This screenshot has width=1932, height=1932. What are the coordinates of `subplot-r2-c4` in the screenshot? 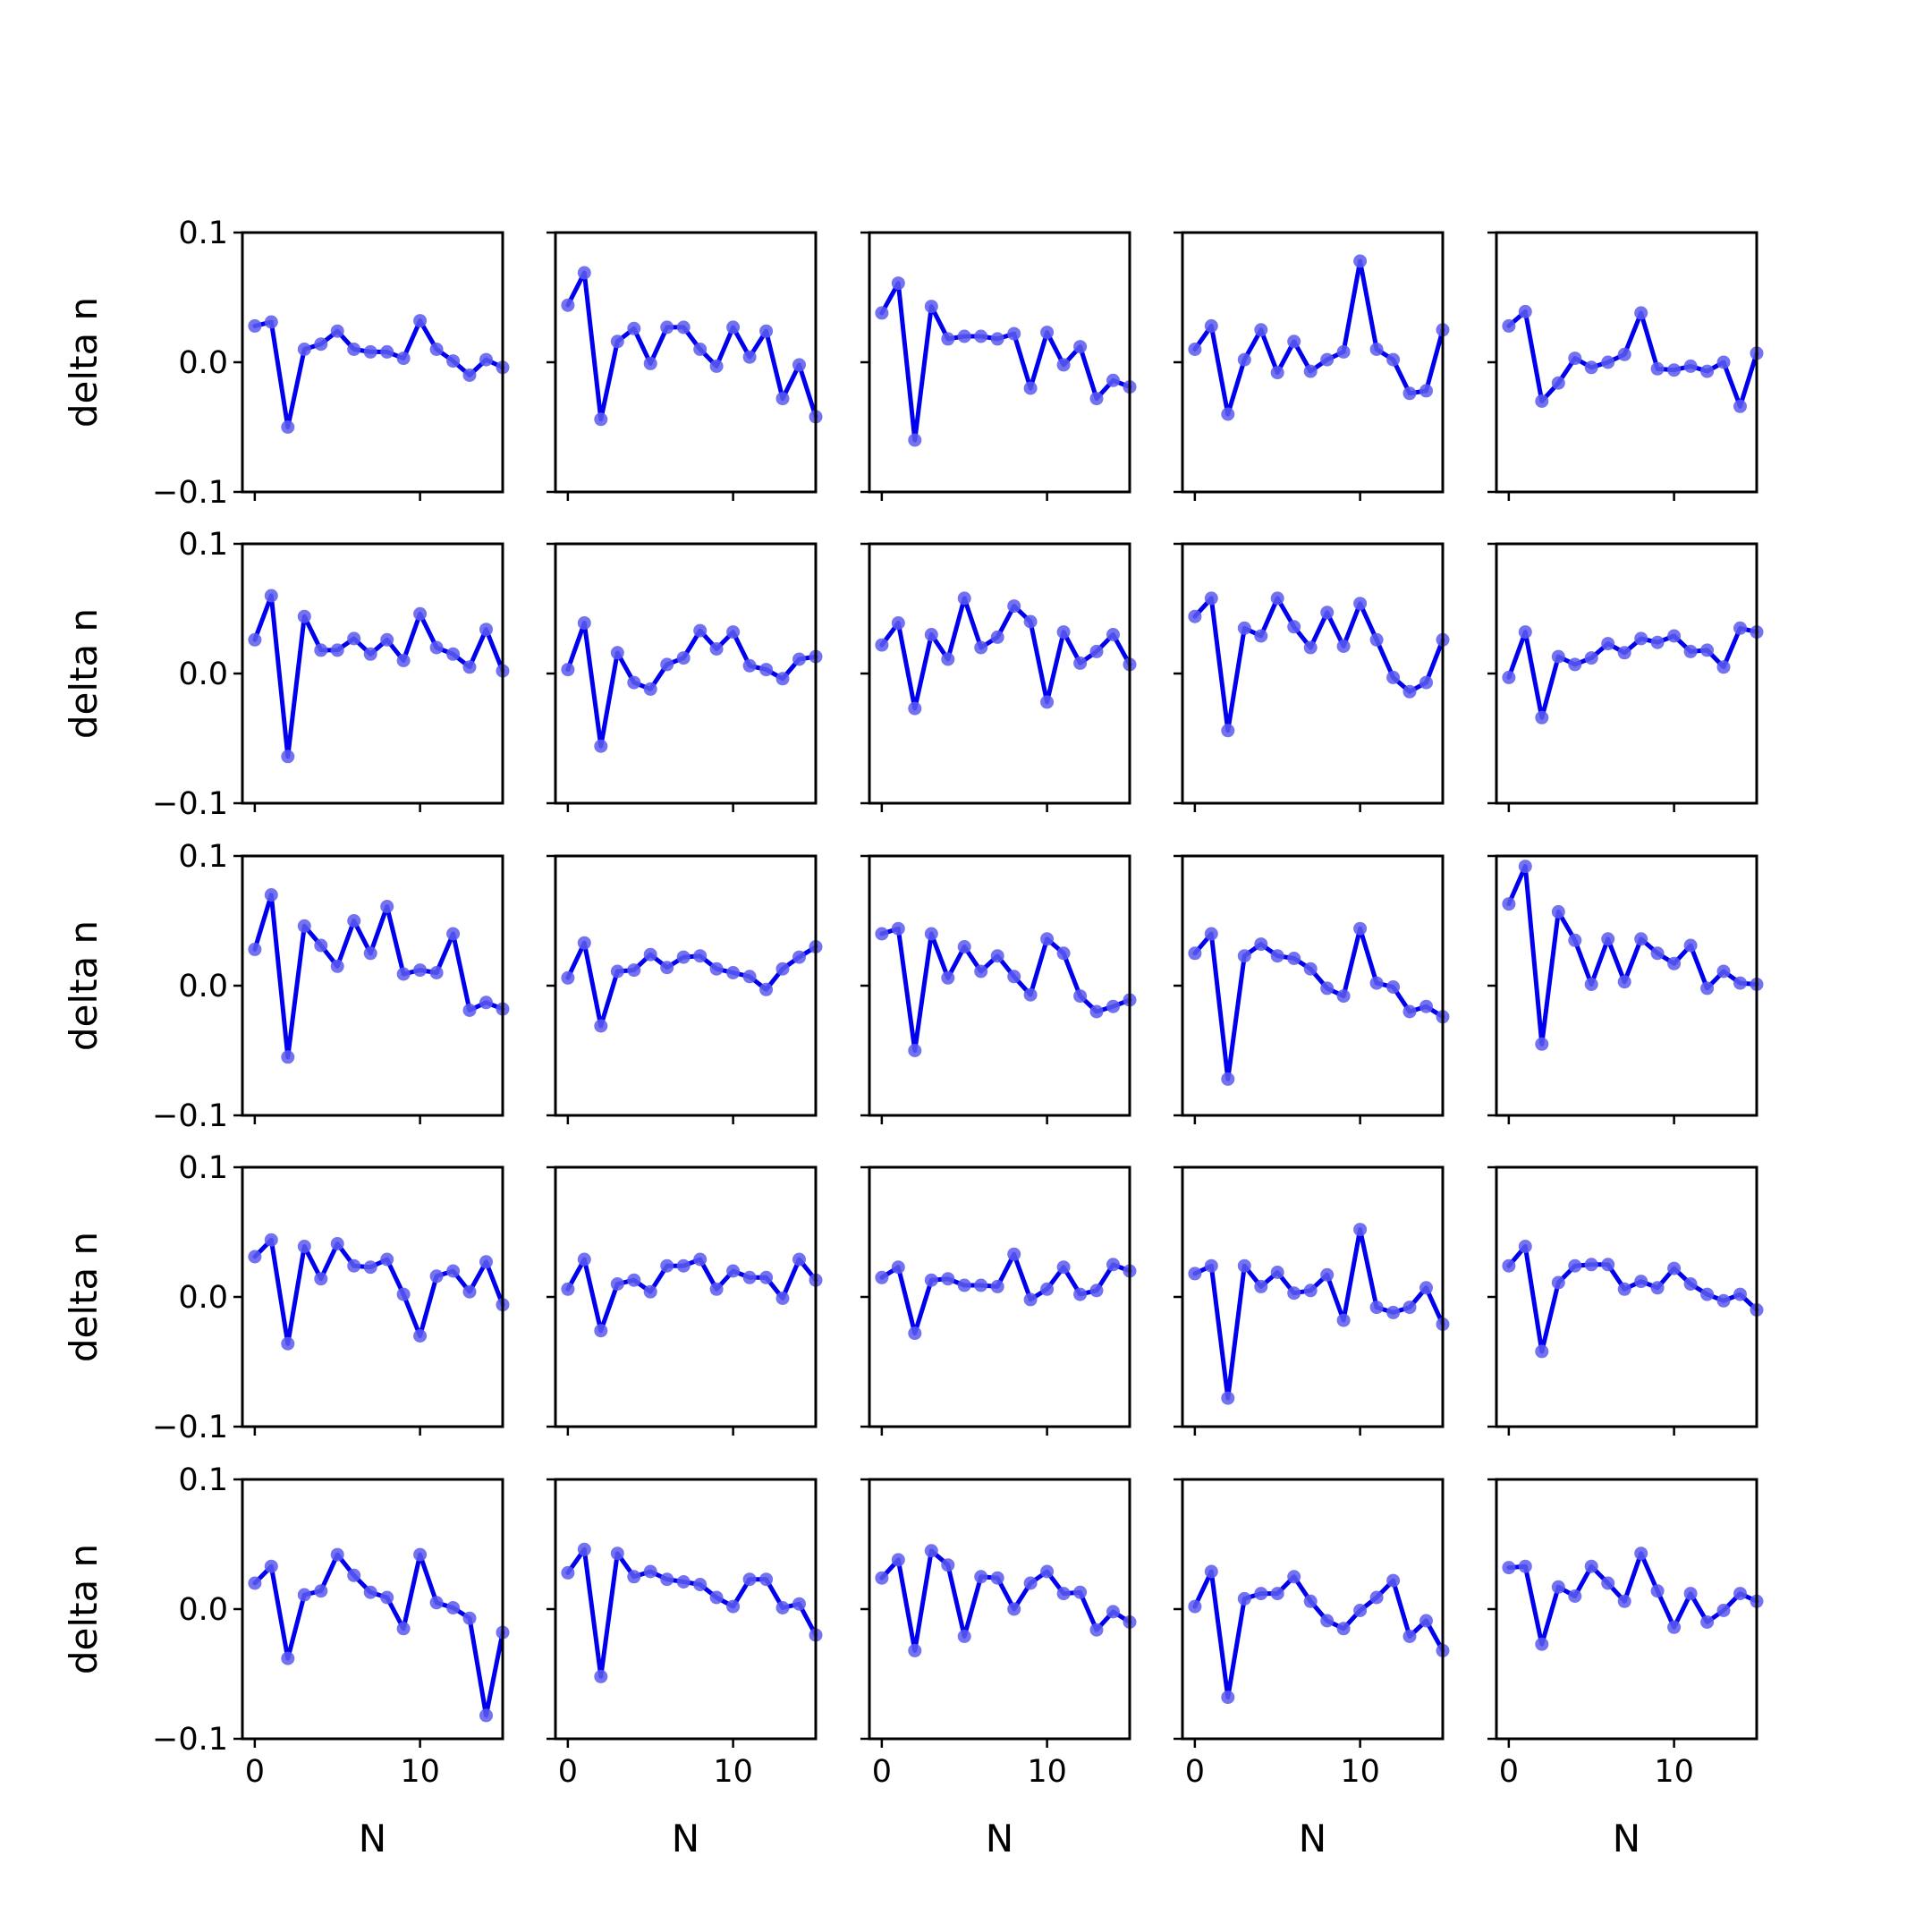 It's located at (1312, 677).